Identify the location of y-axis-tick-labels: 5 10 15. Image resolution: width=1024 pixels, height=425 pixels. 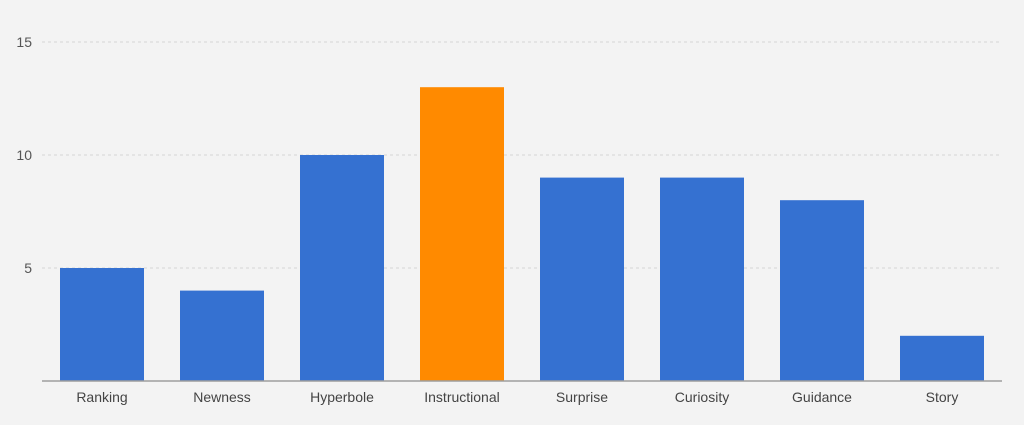
(24, 155).